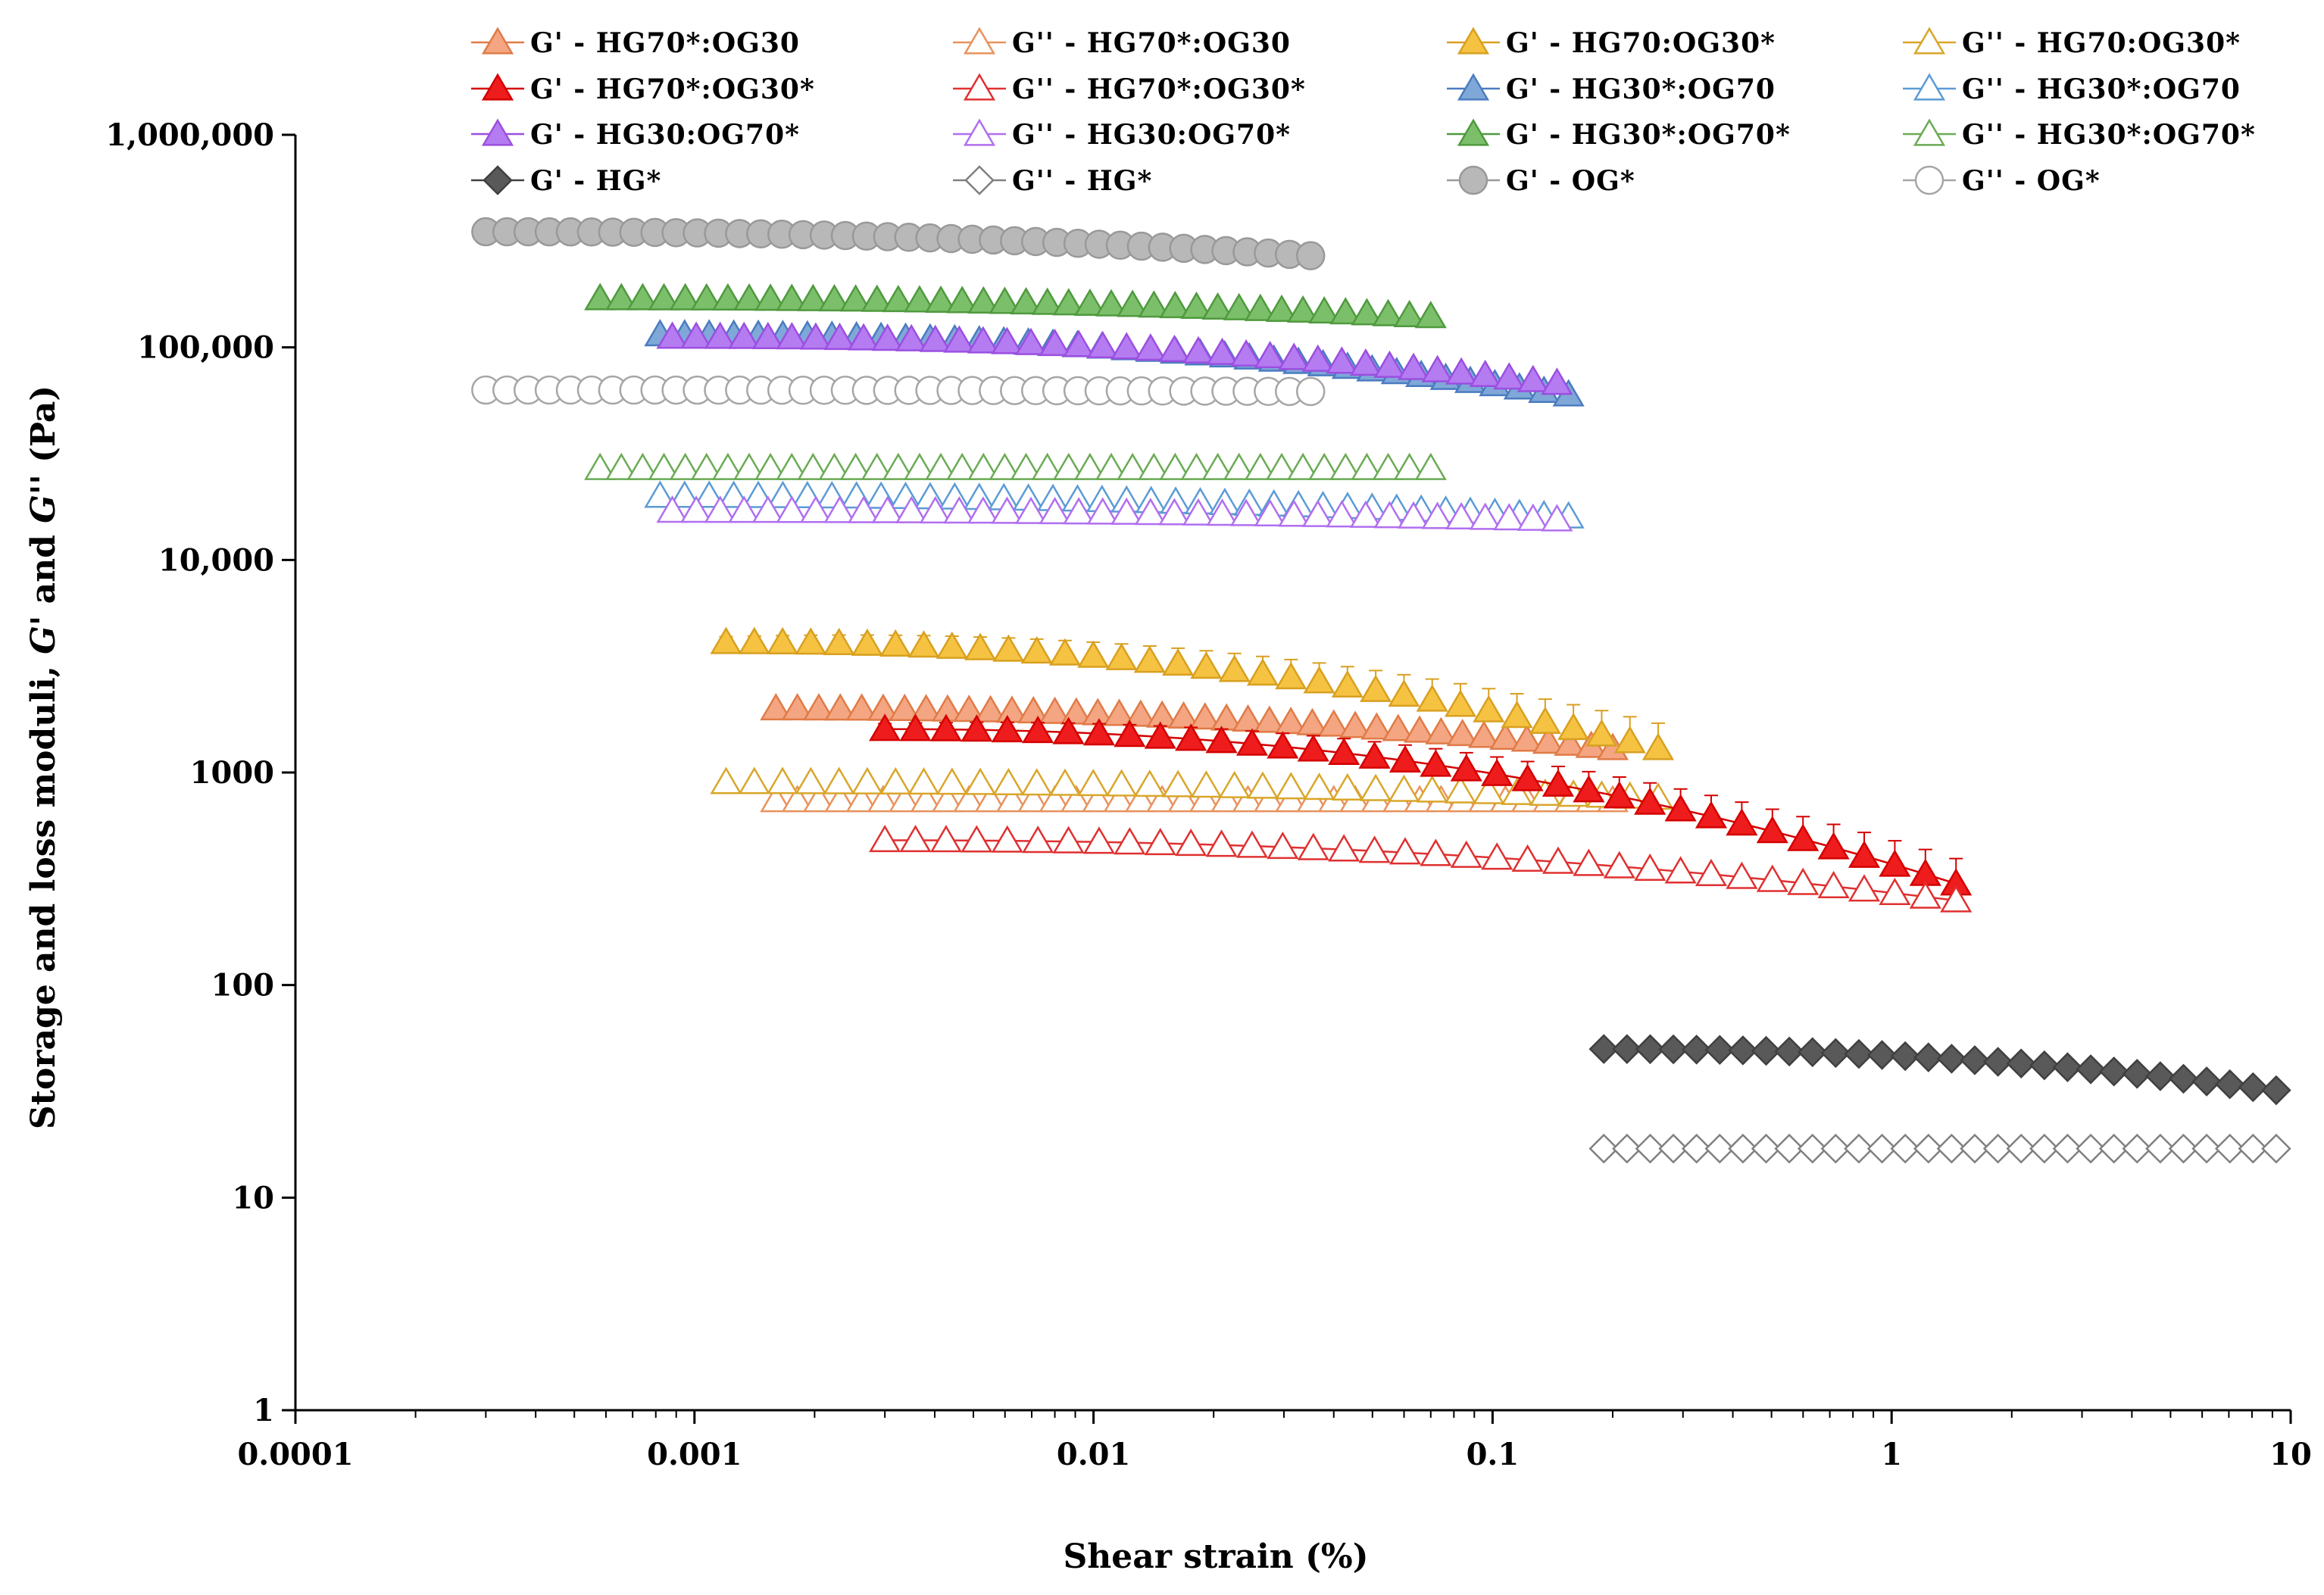 The height and width of the screenshot is (1595, 2324). I want to click on y-tick-label: 100, so click(243, 986).